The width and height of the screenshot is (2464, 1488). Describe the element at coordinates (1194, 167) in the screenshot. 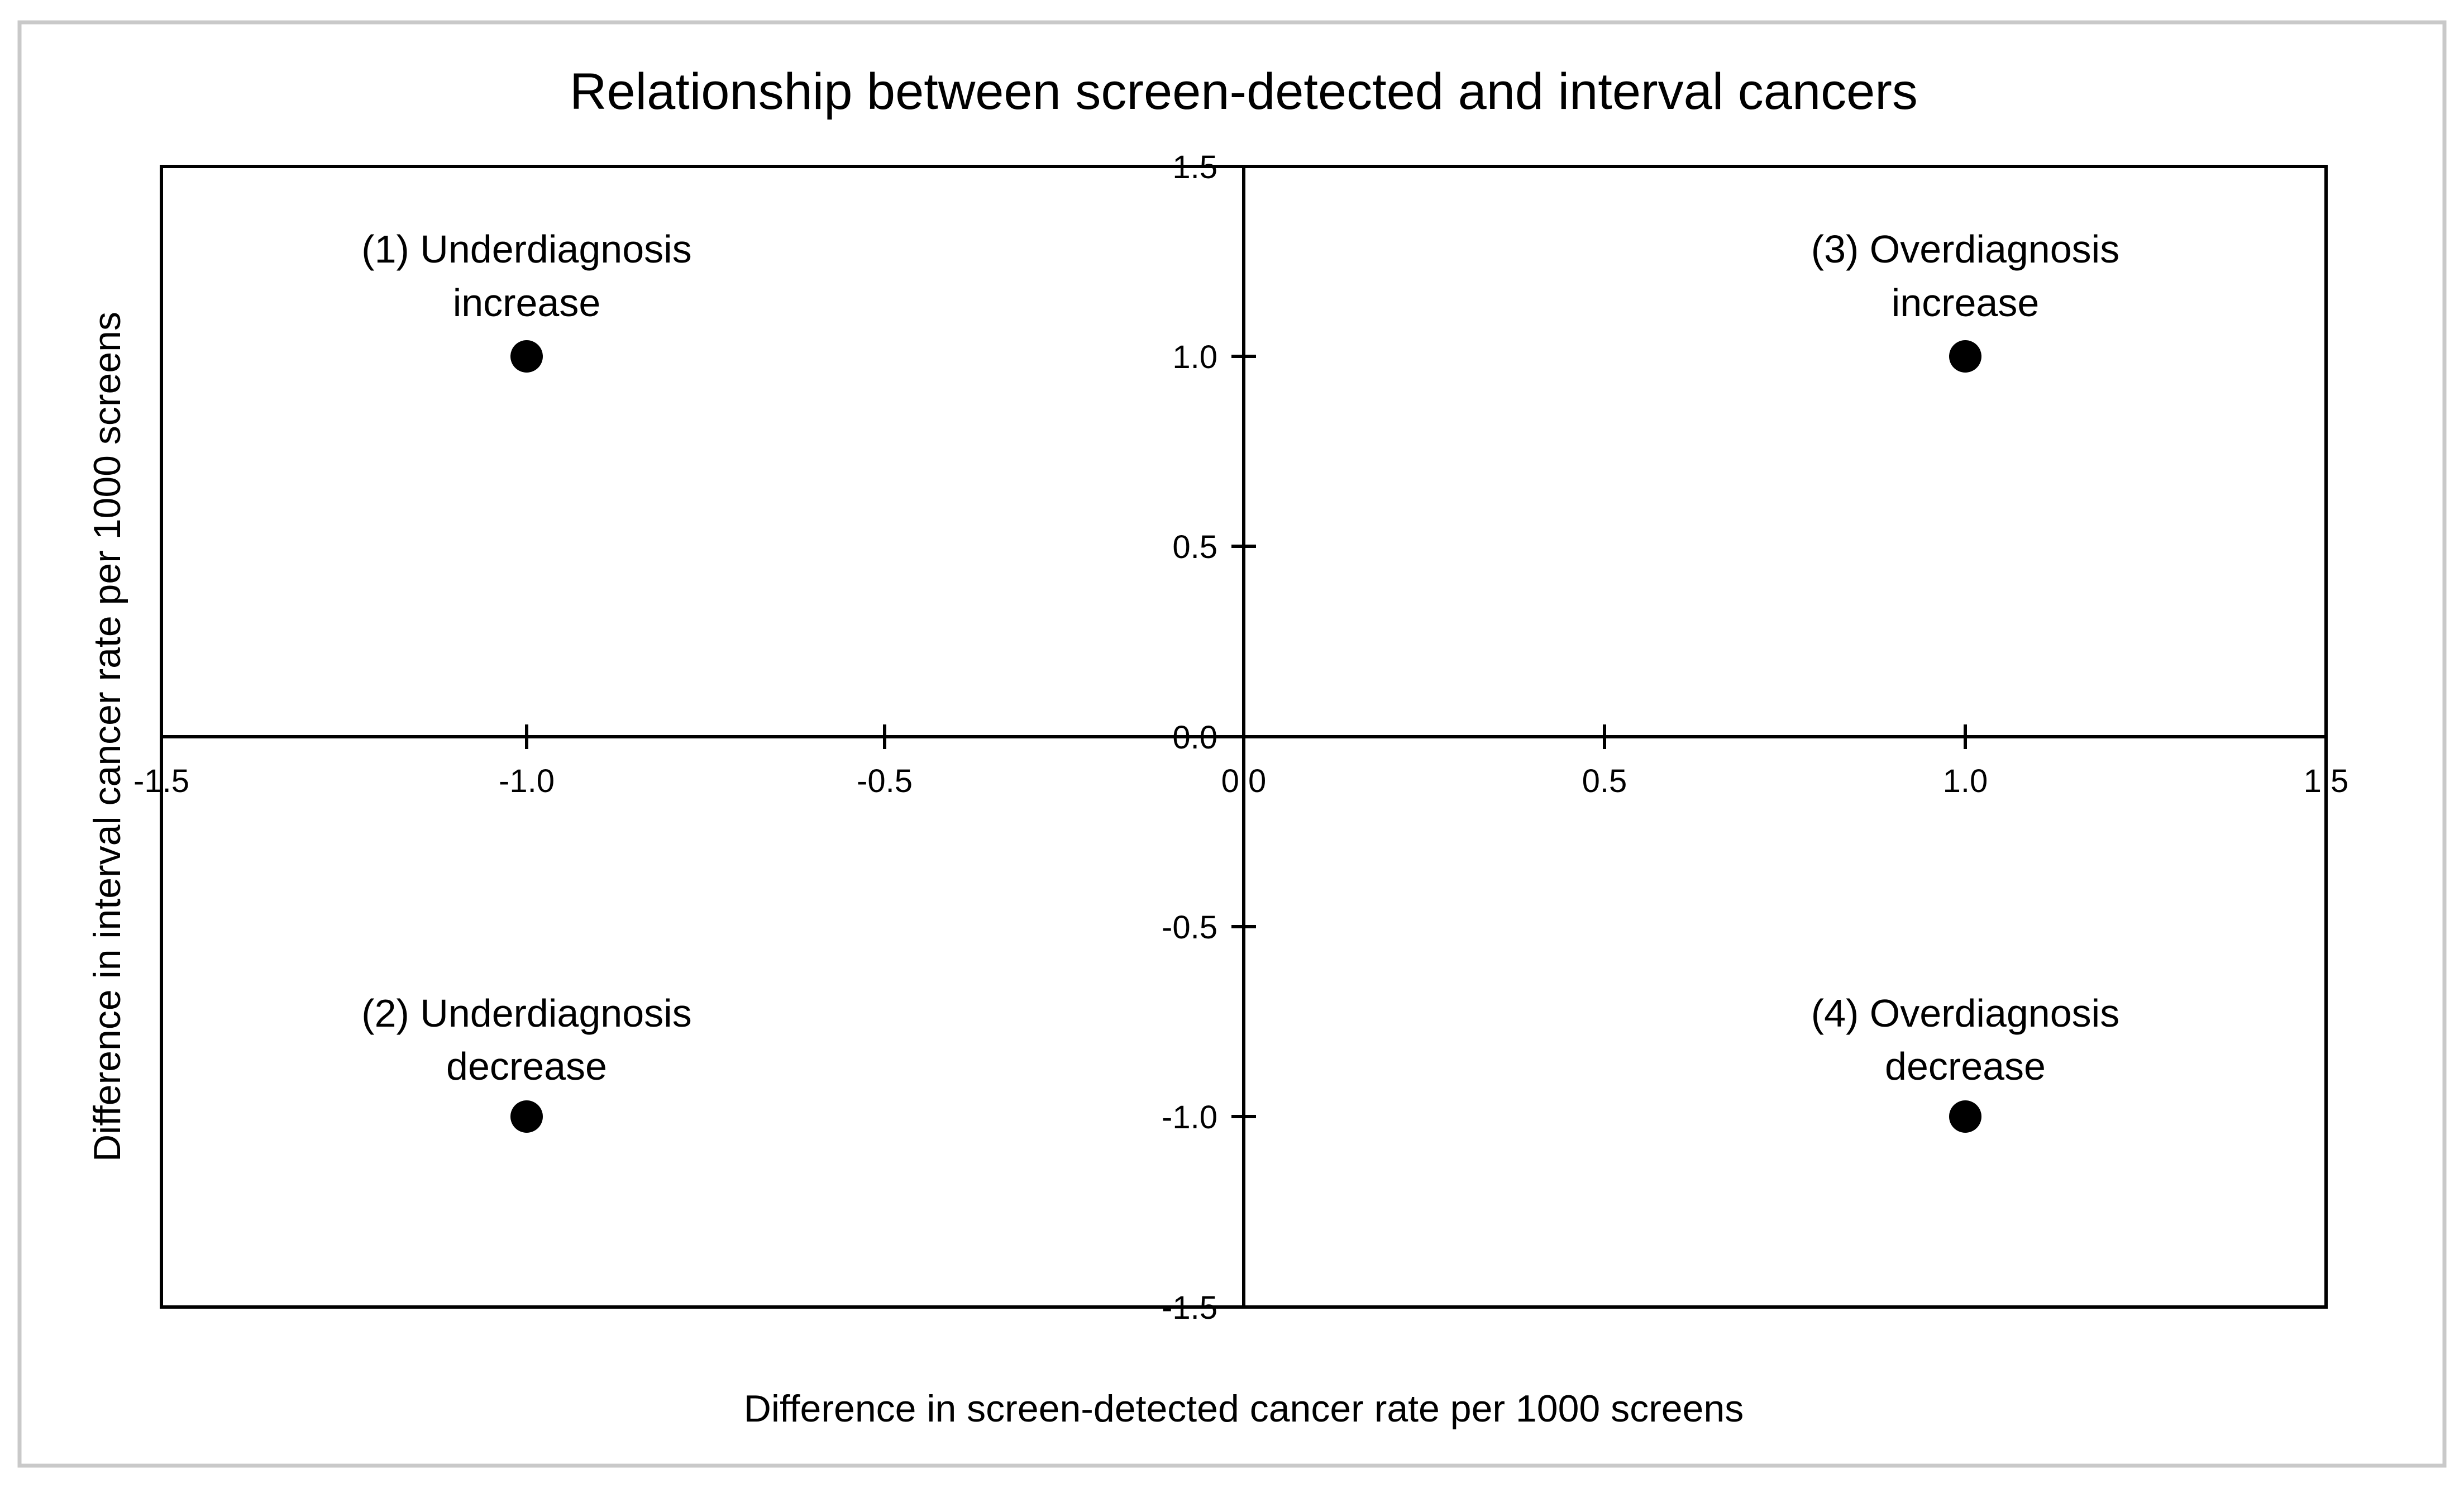

I see `y-tick-label-1-5: 1.5` at that location.